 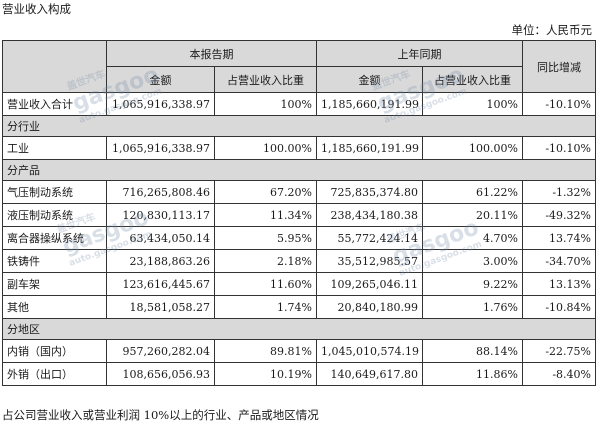 What do you see at coordinates (559, 374) in the screenshot?
I see `cell-yoy-change: -8.40%` at bounding box center [559, 374].